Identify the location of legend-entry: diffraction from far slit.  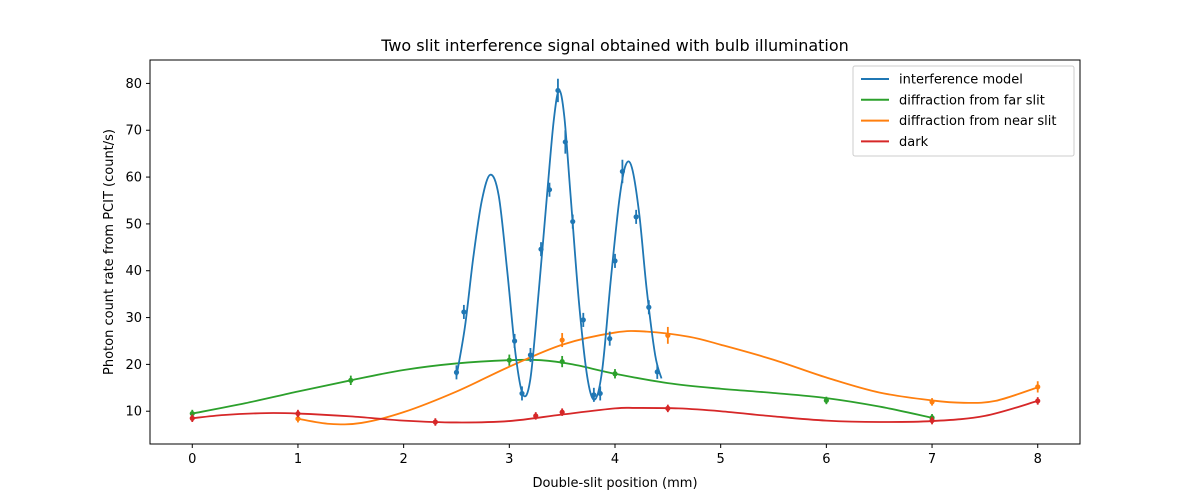
(972, 100).